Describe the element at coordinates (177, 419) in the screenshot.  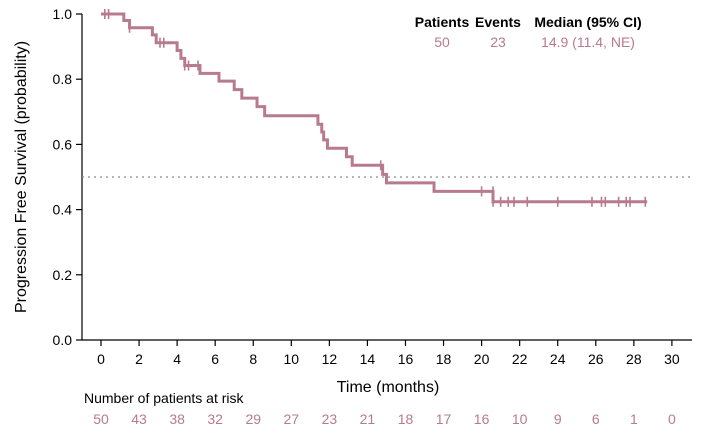
I see `risk-count: 38` at that location.